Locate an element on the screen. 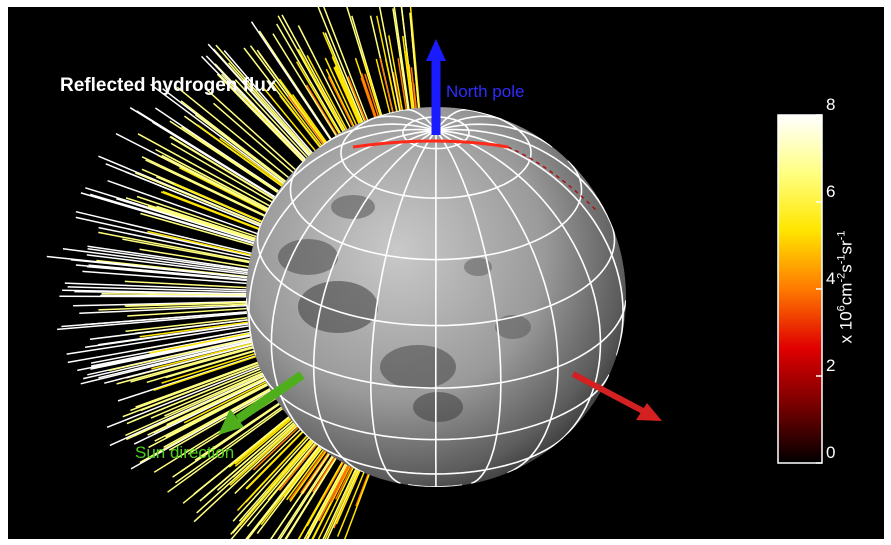 This screenshot has height=545, width=891. north-pole-label: North pole is located at coordinates (485, 91).